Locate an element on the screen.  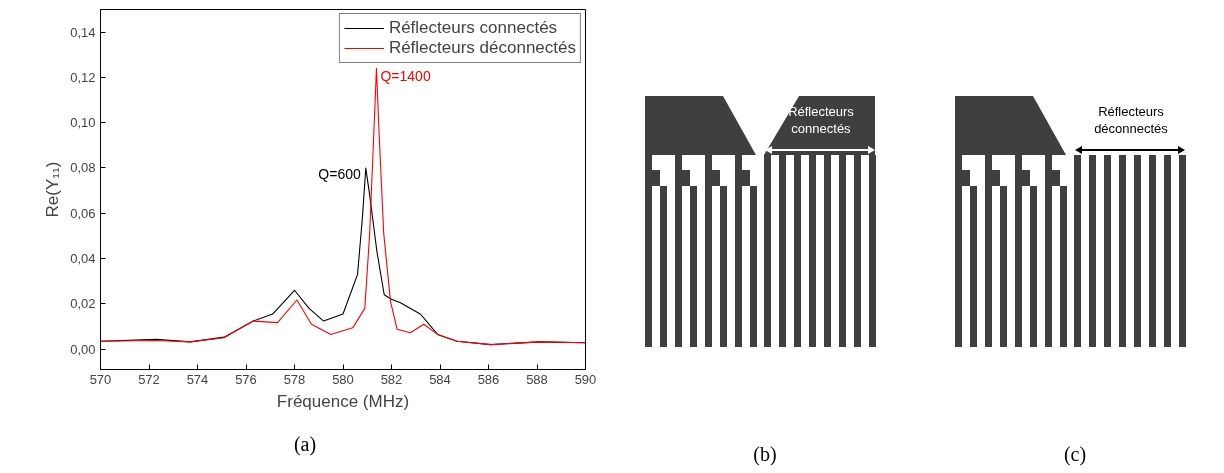
x-tick-label: 580 is located at coordinates (343, 379).